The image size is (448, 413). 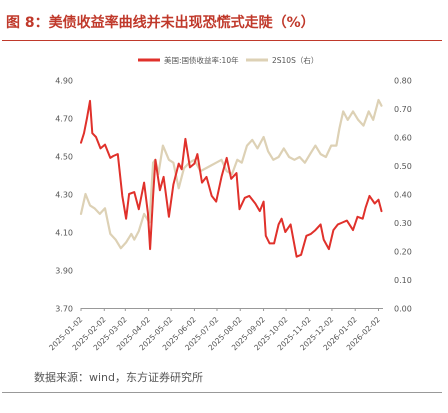 I want to click on left-tick-label: 3.90, so click(x=64, y=271).